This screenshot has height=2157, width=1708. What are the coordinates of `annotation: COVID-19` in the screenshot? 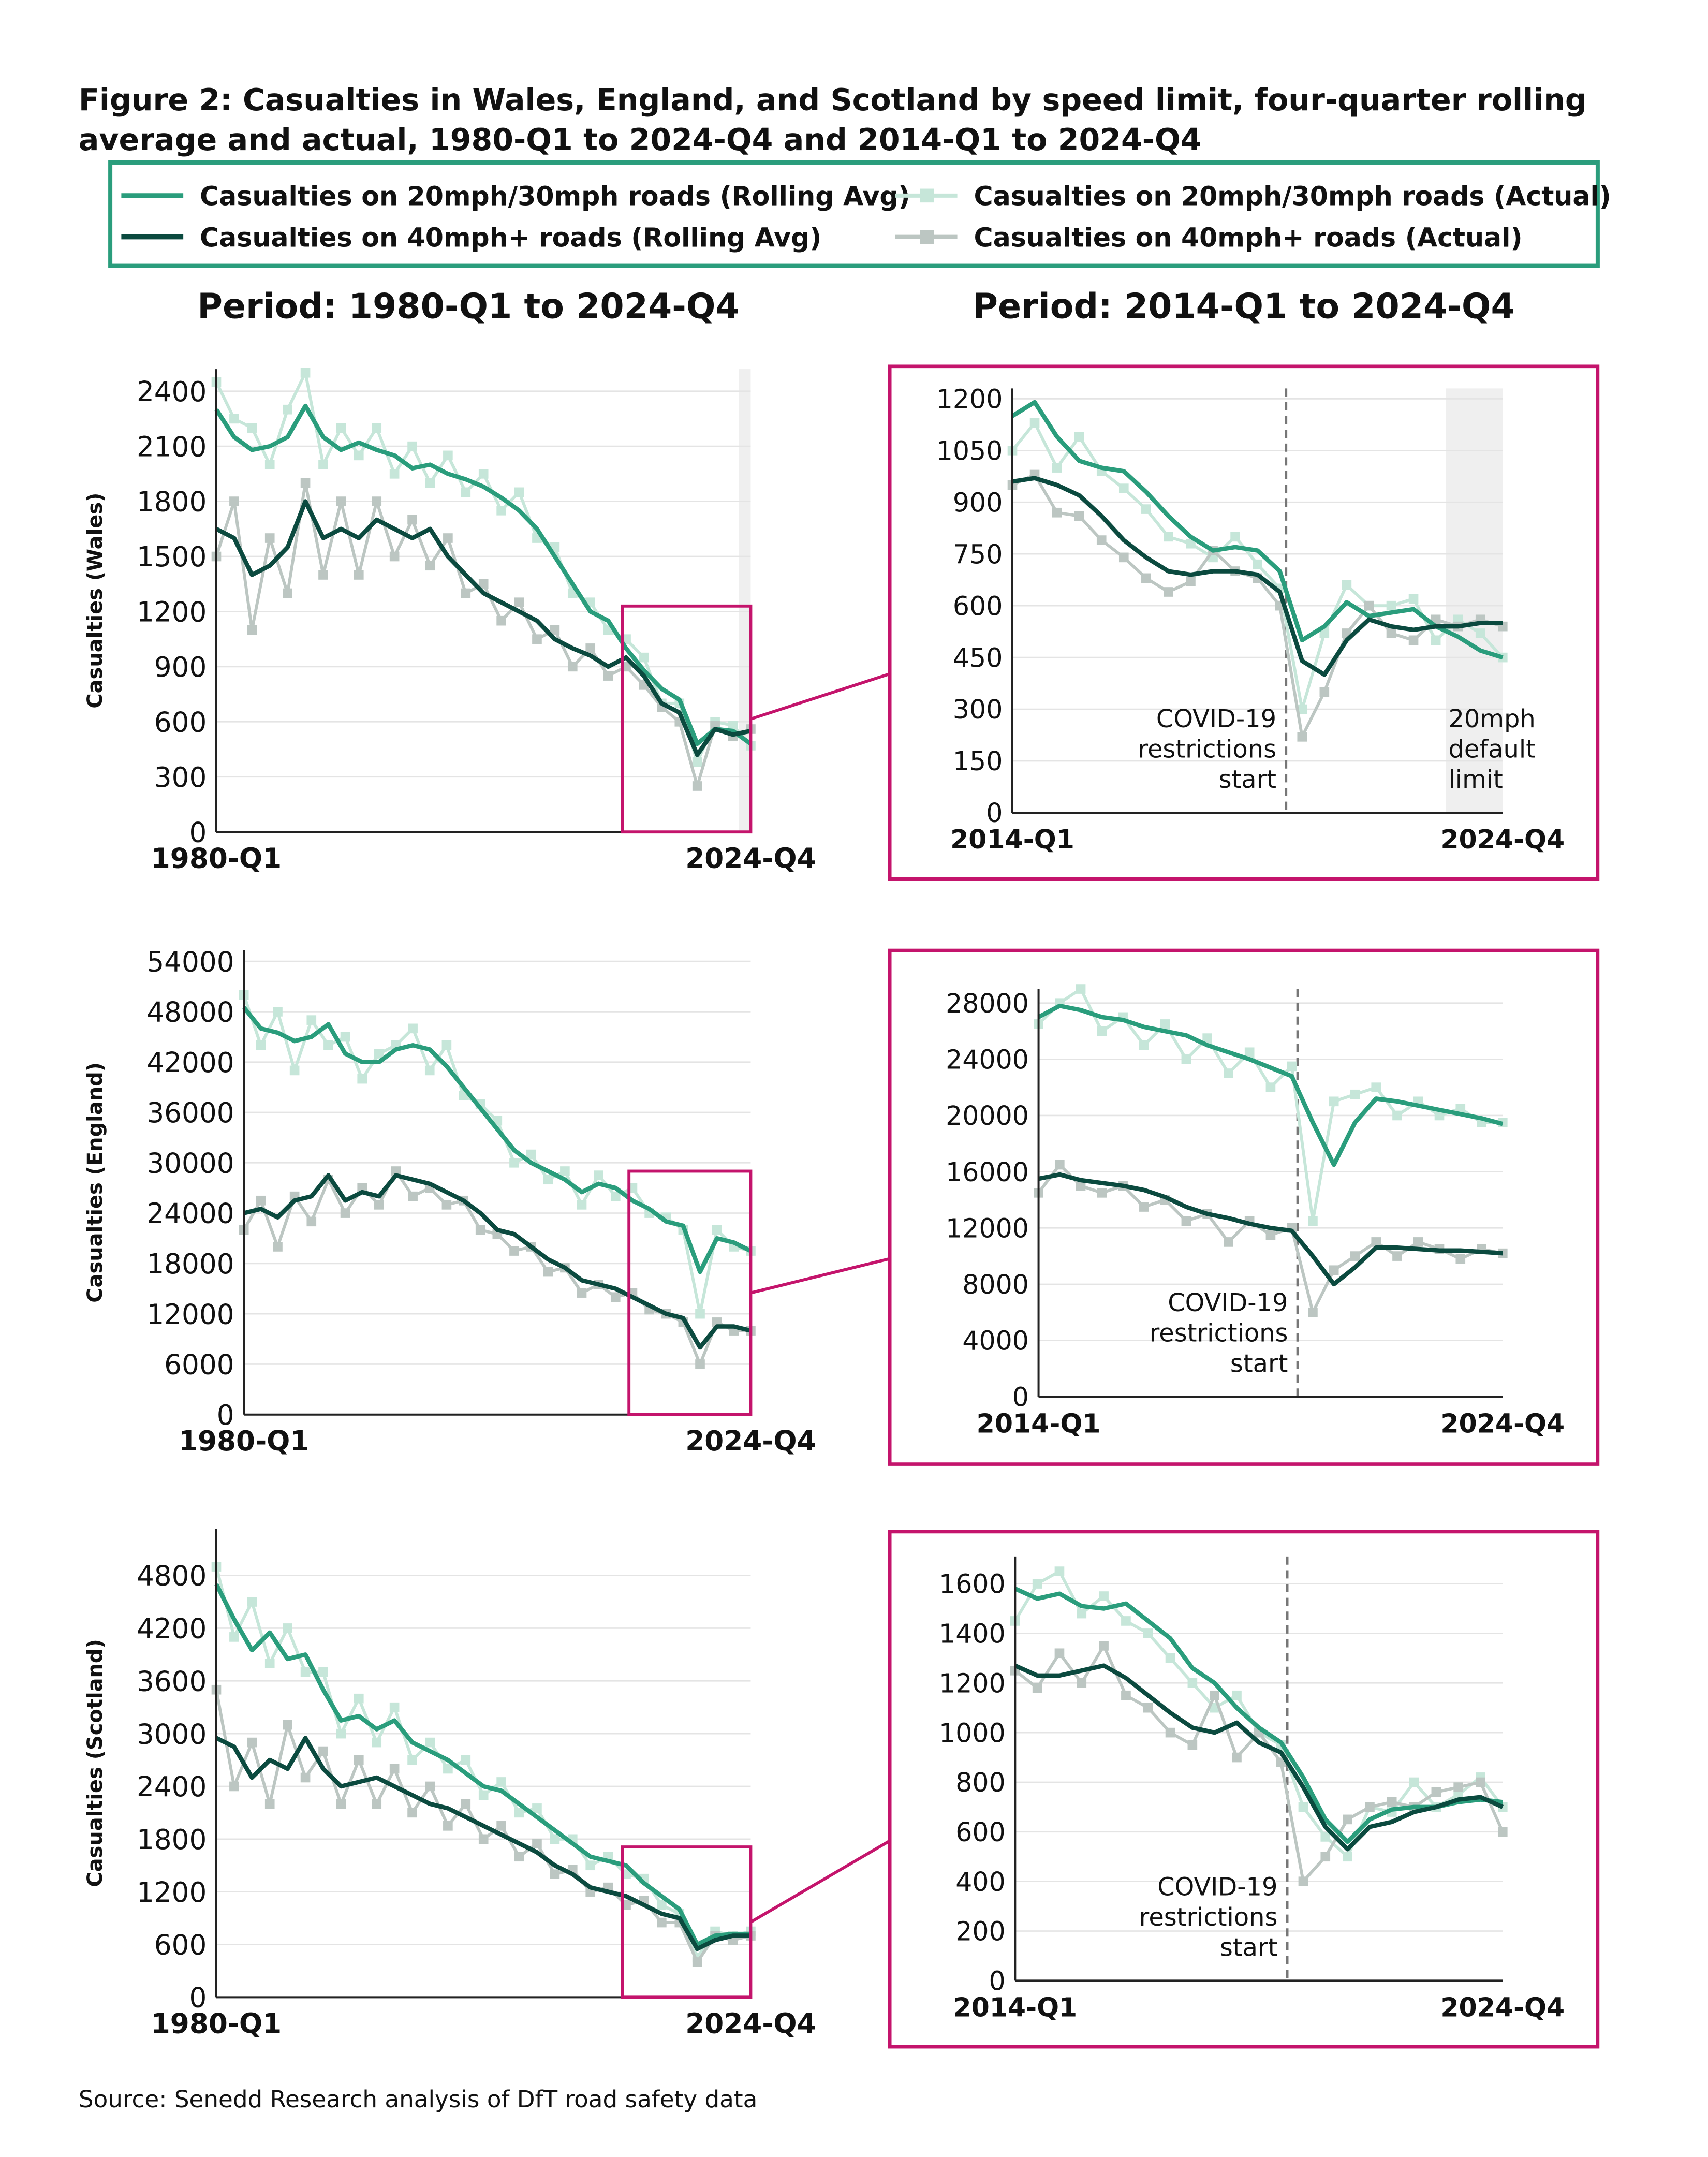 It's located at (1228, 1303).